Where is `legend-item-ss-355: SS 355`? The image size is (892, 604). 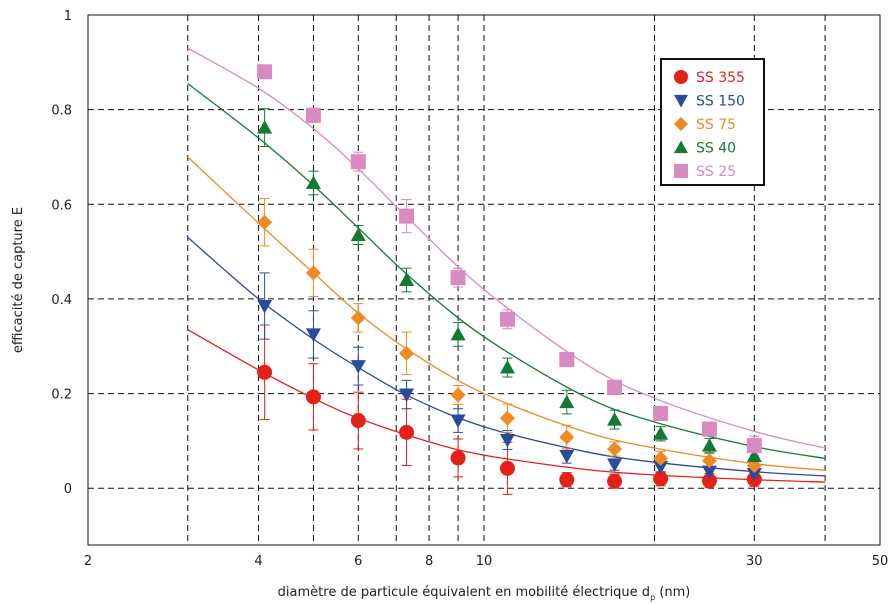
legend-item-ss-355: SS 355 is located at coordinates (709, 78).